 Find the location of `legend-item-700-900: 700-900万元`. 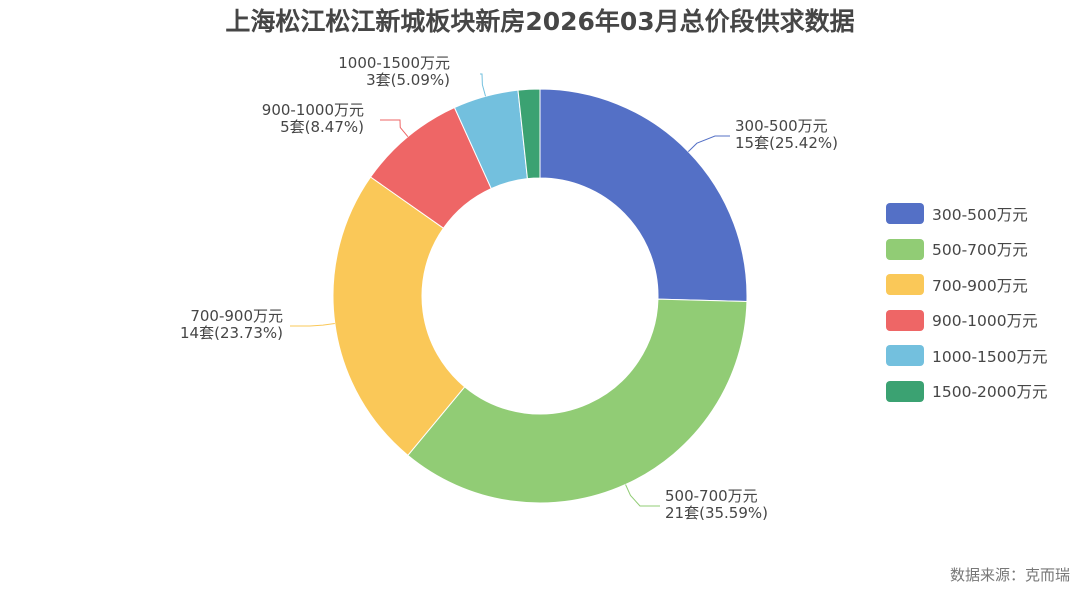

legend-item-700-900: 700-900万元 is located at coordinates (967, 285).